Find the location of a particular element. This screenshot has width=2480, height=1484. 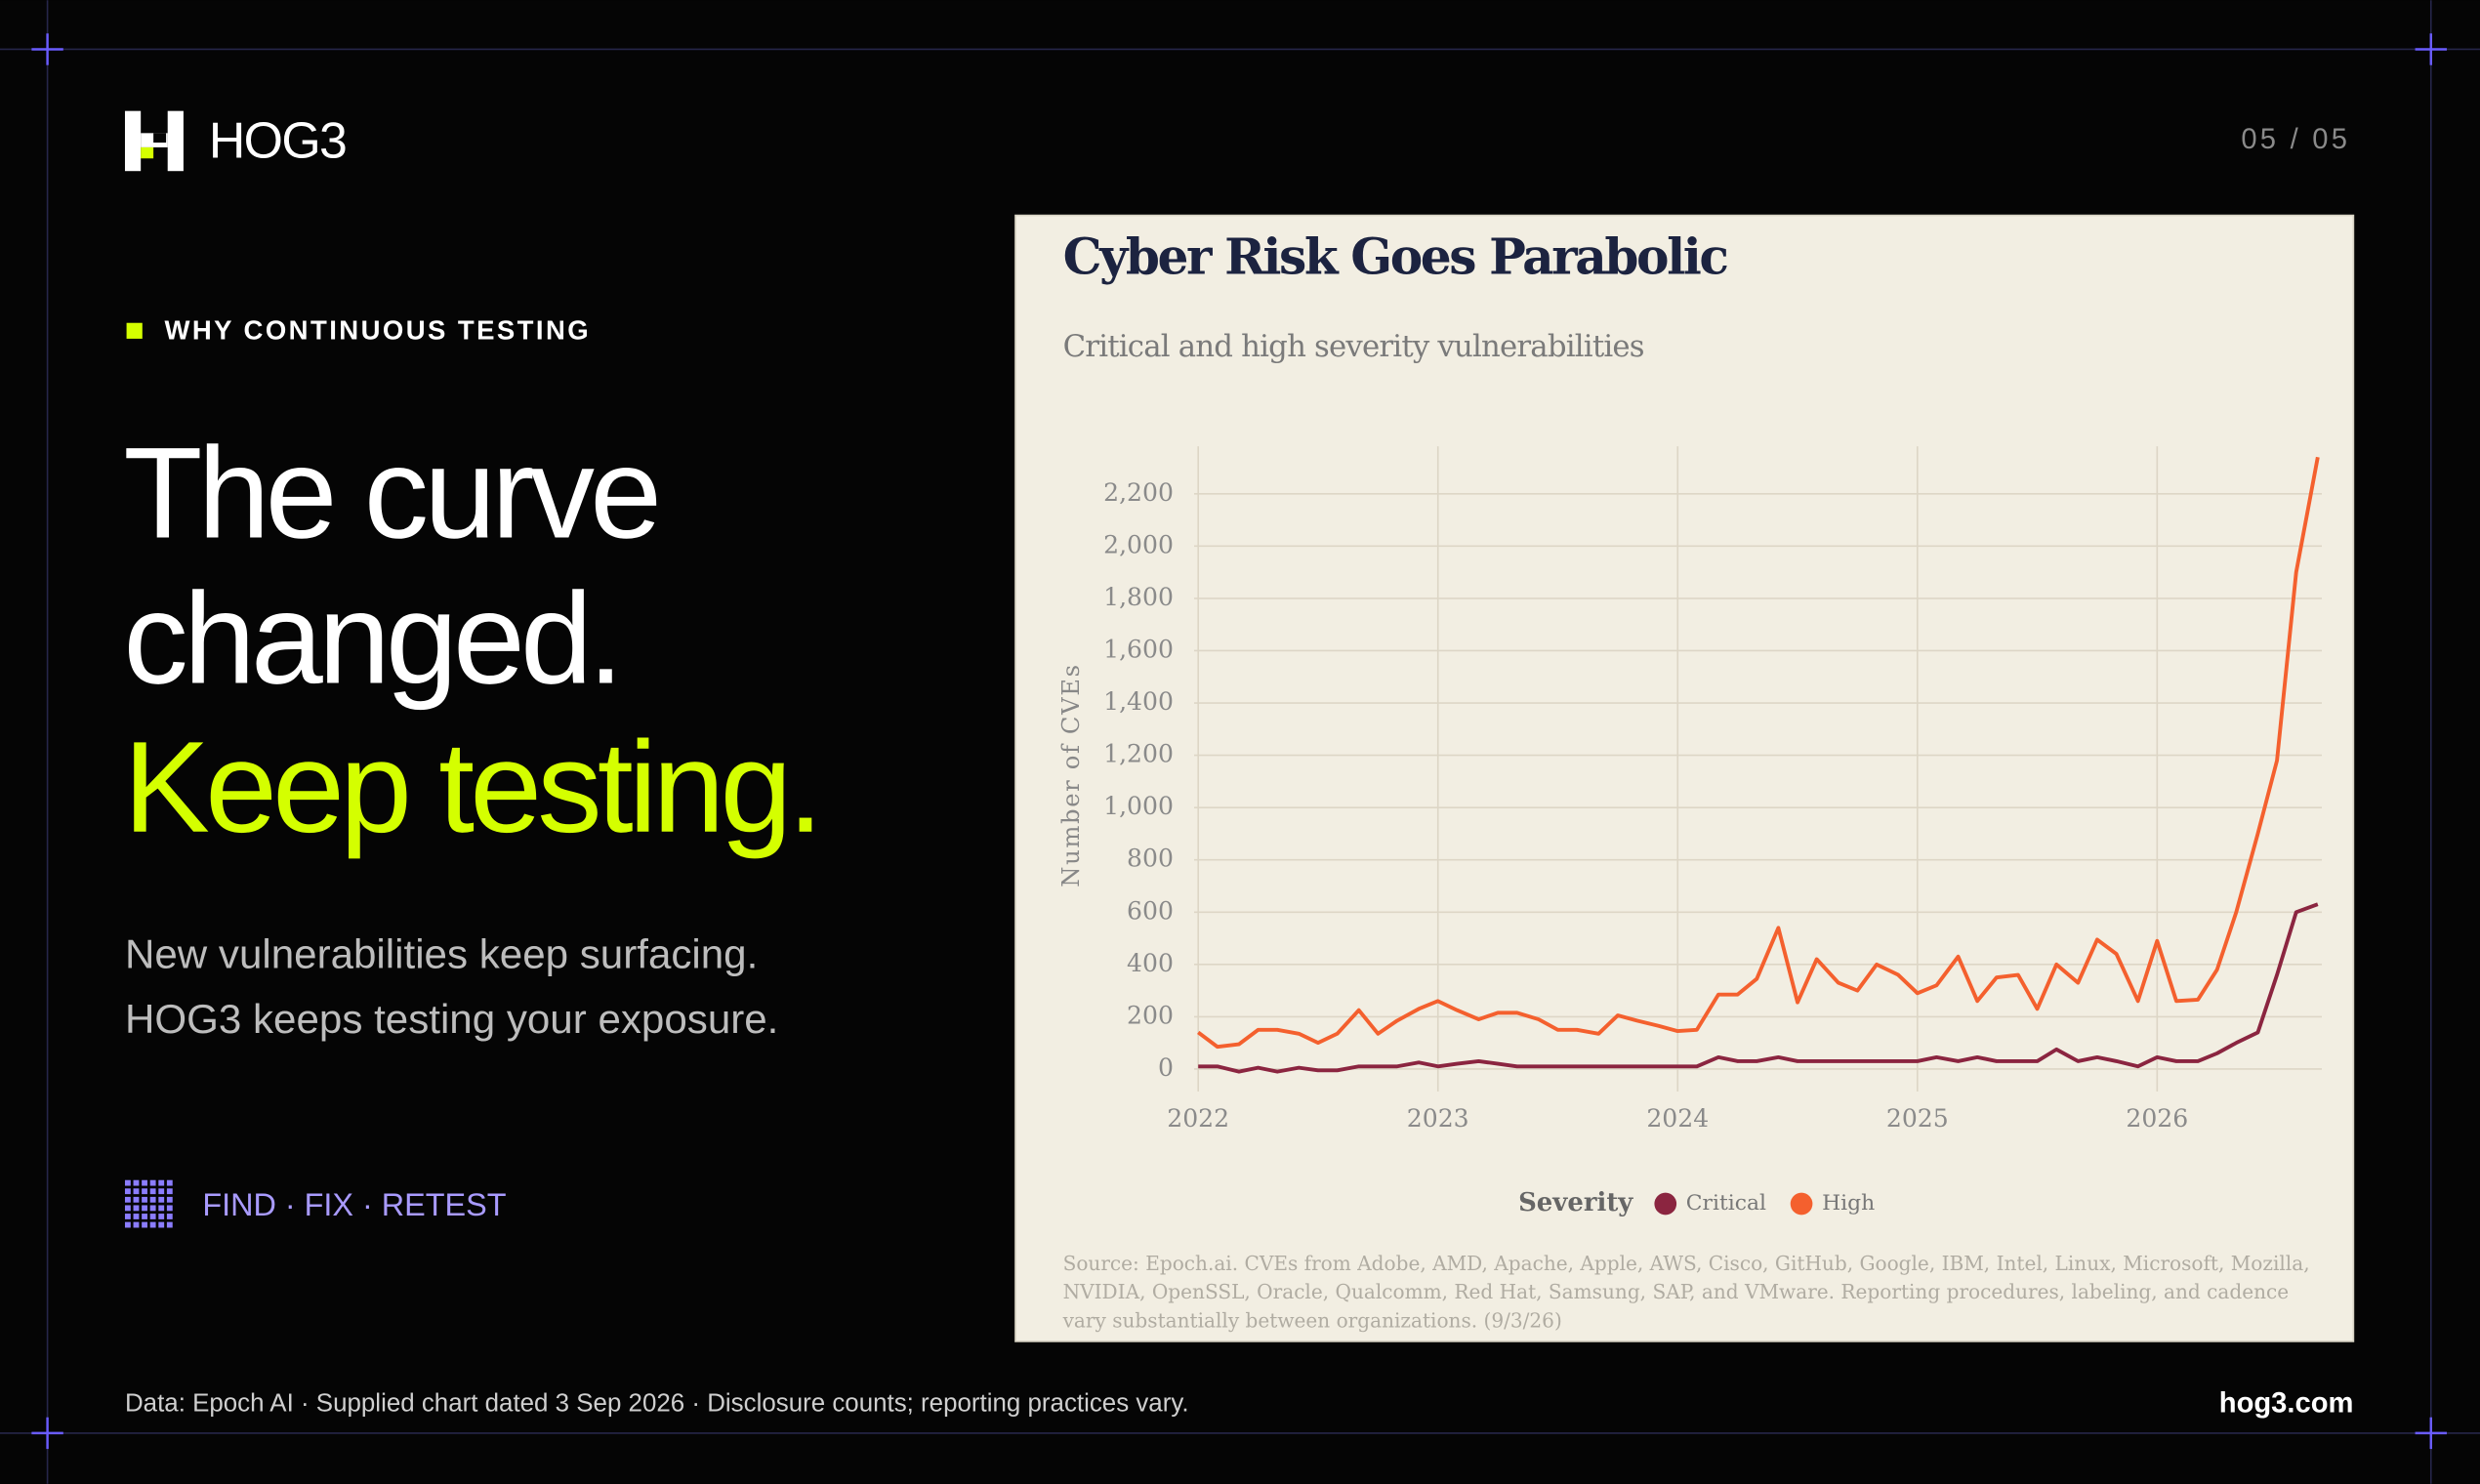

y-tick-label: 400 is located at coordinates (1150, 963).